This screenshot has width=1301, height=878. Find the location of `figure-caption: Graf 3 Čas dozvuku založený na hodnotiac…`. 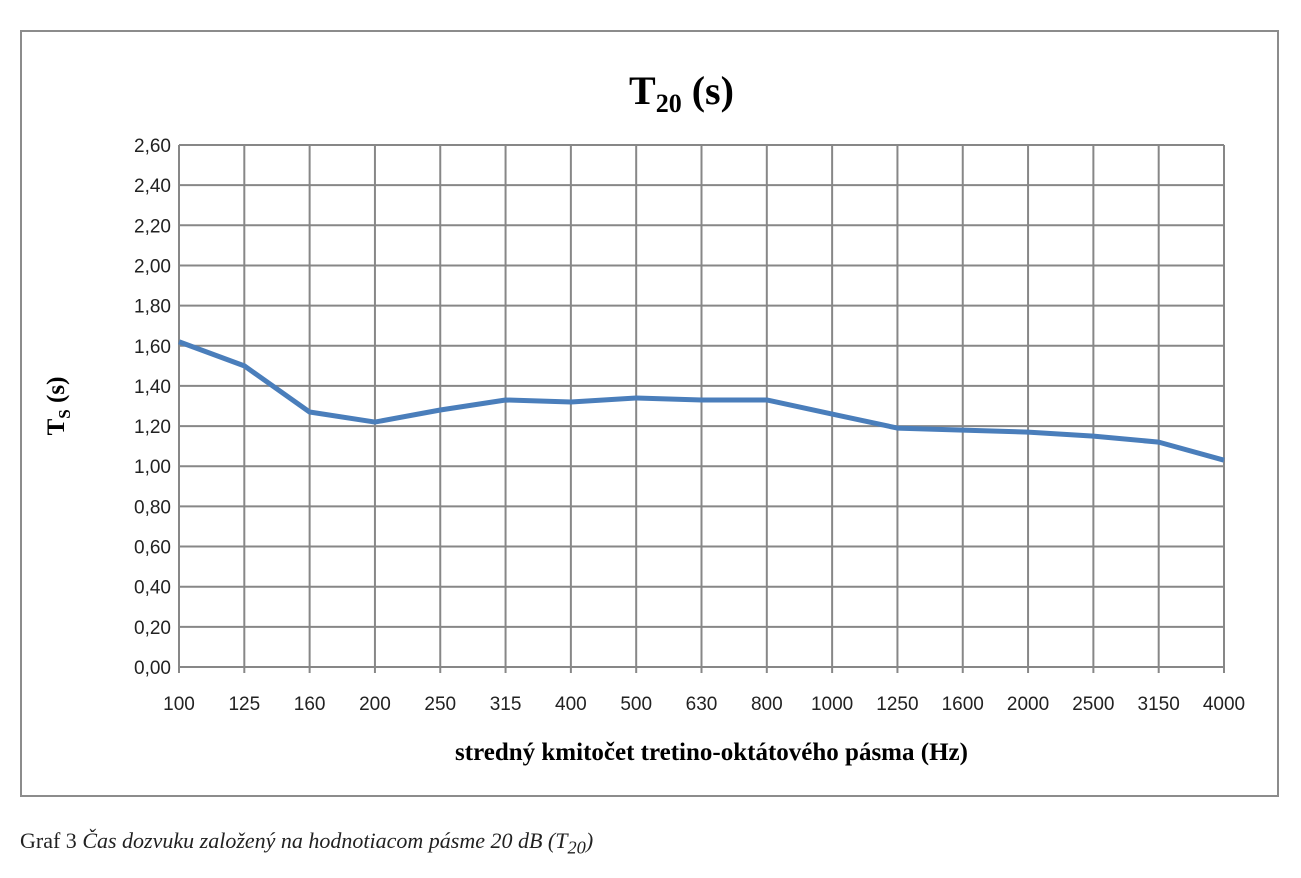

figure-caption: Graf 3 Čas dozvuku založený na hodnotiac… is located at coordinates (306, 843).